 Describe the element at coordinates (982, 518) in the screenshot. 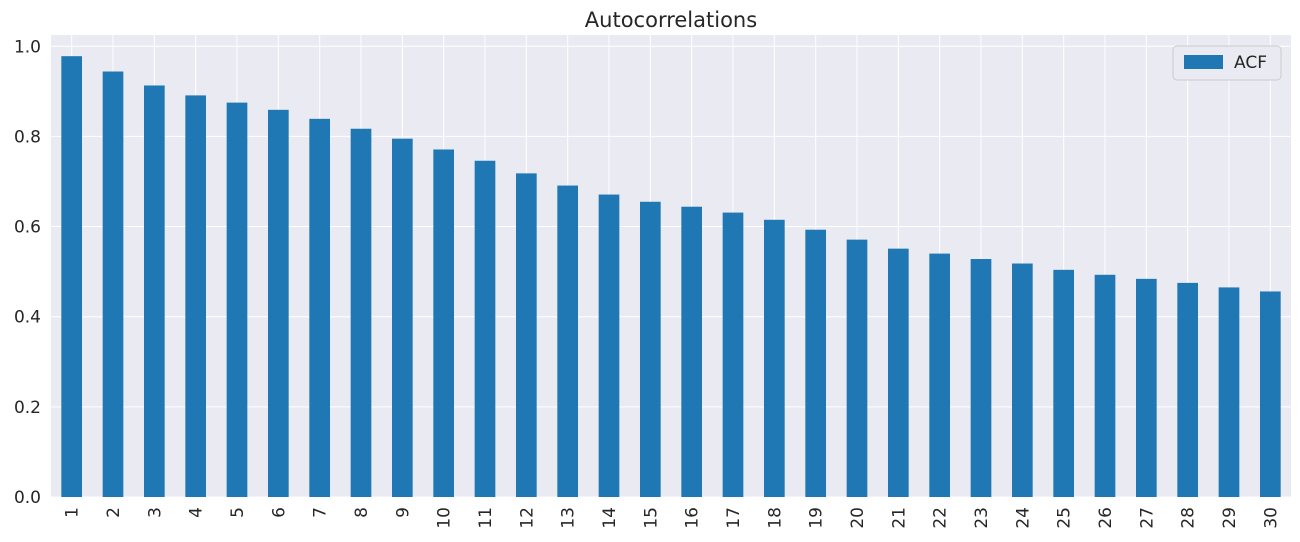

I see `x-tick-label: 23` at that location.